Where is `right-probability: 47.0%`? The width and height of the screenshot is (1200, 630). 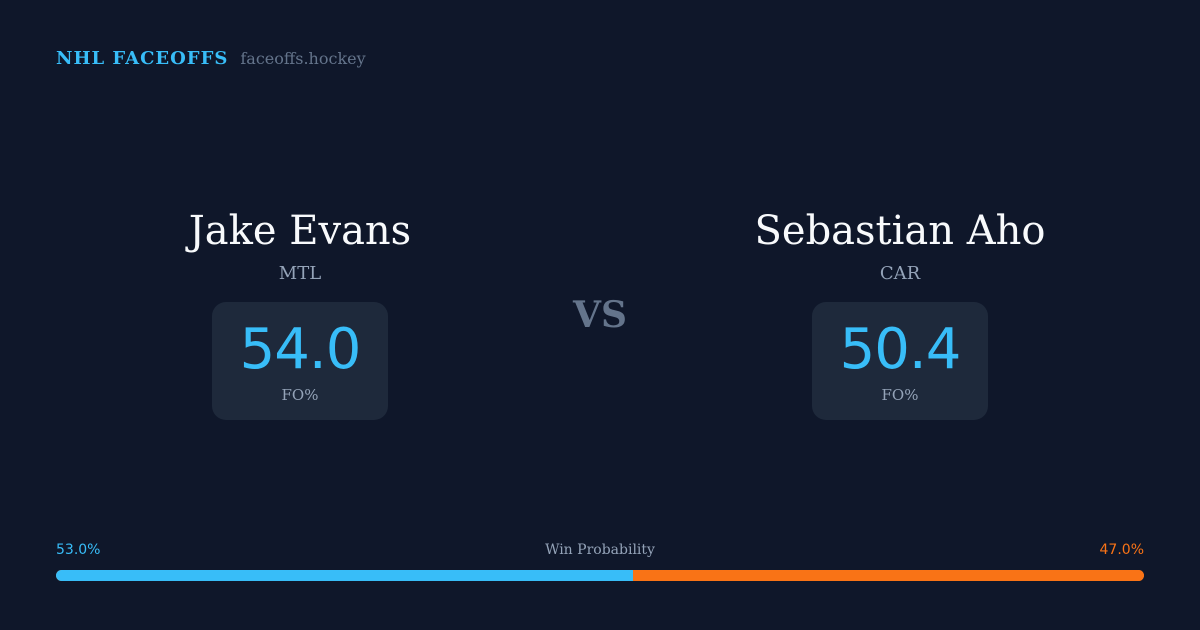
right-probability: 47.0% is located at coordinates (1121, 550).